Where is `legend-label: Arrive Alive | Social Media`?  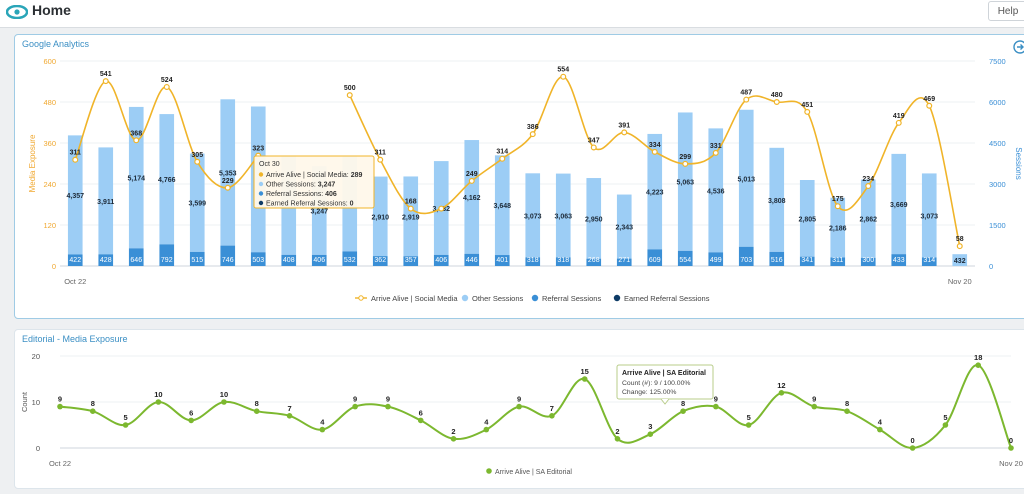 legend-label: Arrive Alive | Social Media is located at coordinates (414, 298).